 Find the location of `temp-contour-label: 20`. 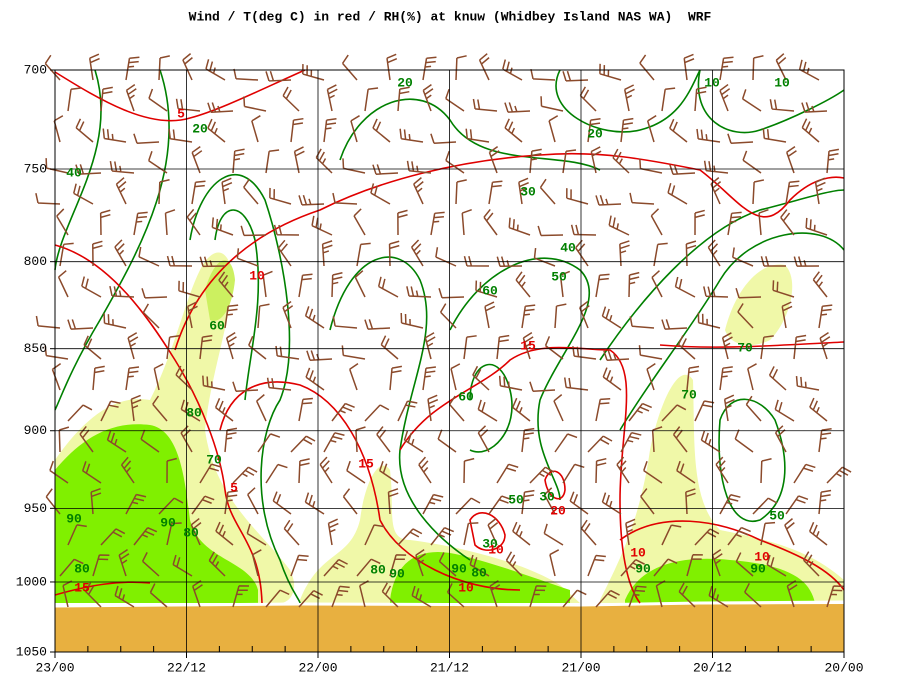

temp-contour-label: 20 is located at coordinates (558, 510).